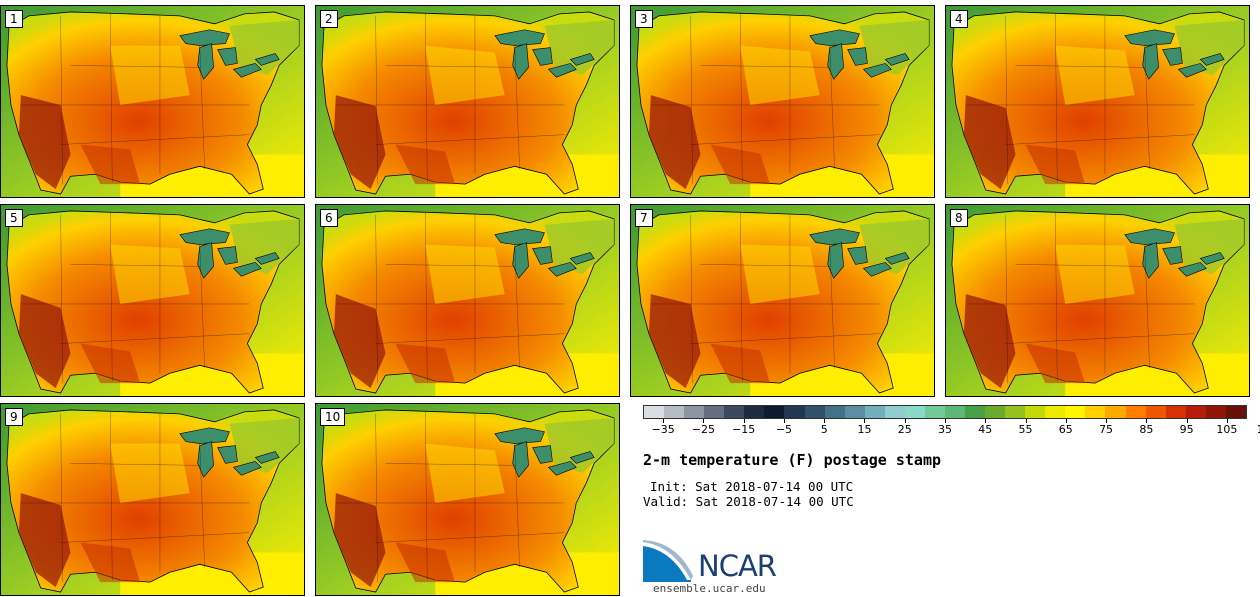 Image resolution: width=1260 pixels, height=597 pixels. What do you see at coordinates (1186, 429) in the screenshot?
I see `colorbar-tick-label: 95` at bounding box center [1186, 429].